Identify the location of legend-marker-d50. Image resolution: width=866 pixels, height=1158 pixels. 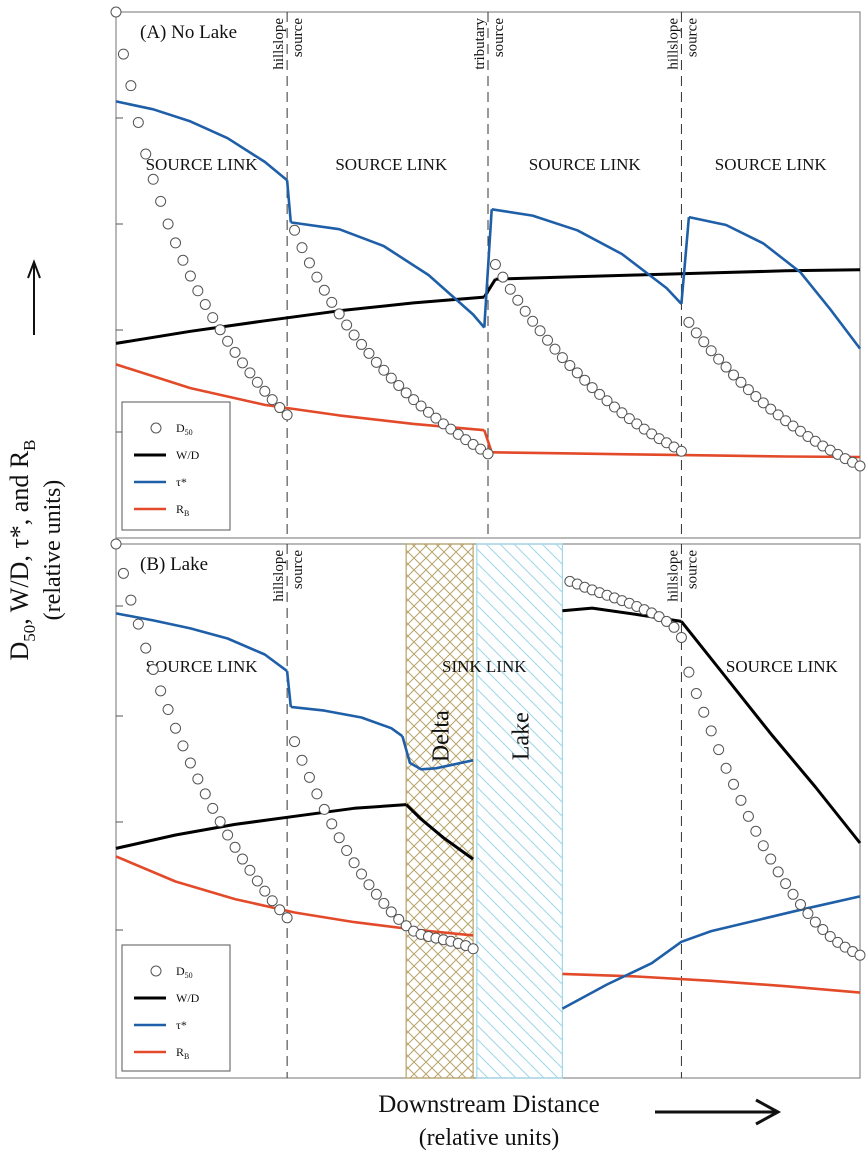
(156, 428).